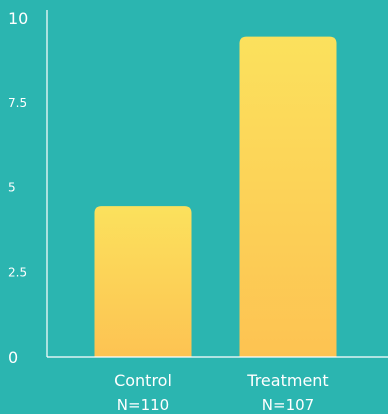 This screenshot has width=388, height=414. Describe the element at coordinates (17, 103) in the screenshot. I see `y-tick-label: 7.5` at that location.